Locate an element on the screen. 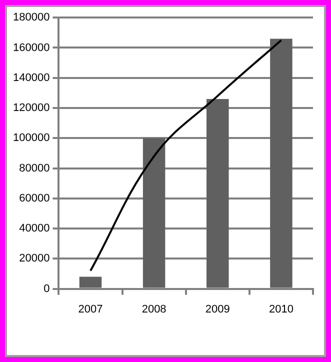 This screenshot has height=362, width=331. x-tick-label: 2009 is located at coordinates (217, 309).